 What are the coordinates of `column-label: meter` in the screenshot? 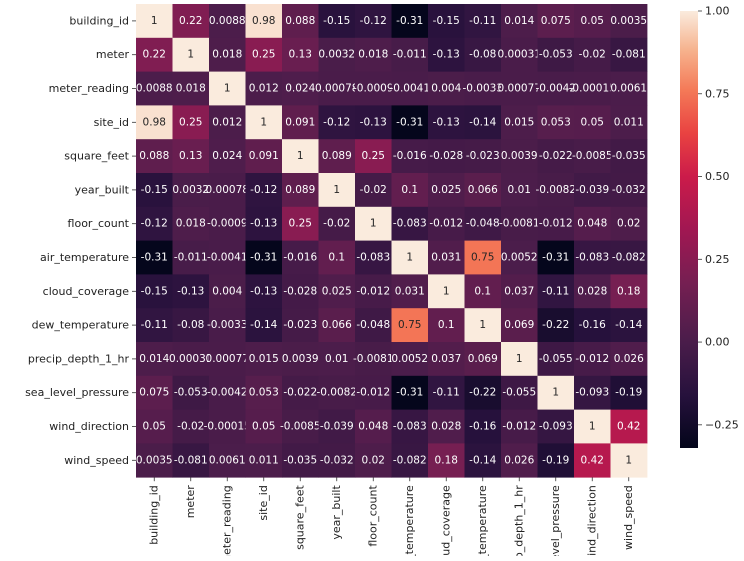 It's located at (190, 502).